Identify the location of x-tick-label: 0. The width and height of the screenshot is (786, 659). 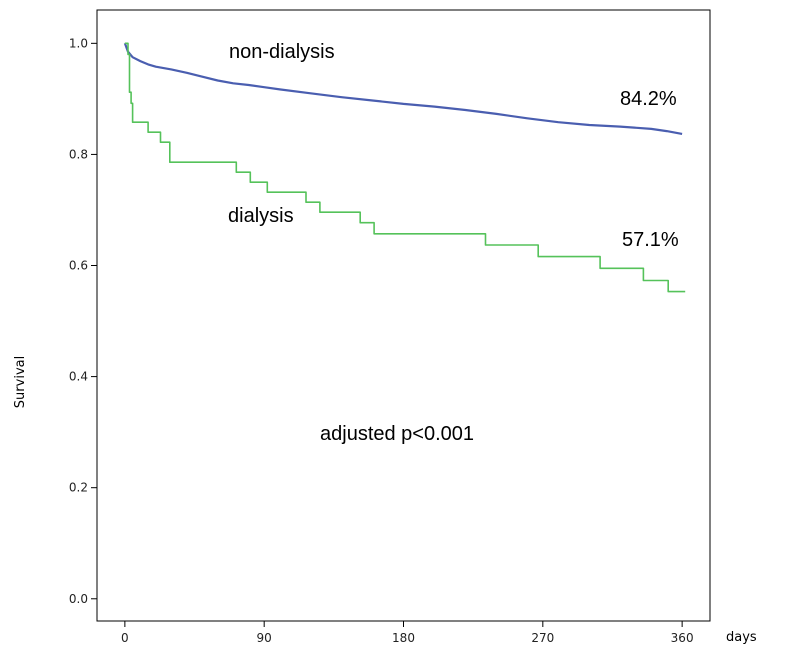
(125, 638).